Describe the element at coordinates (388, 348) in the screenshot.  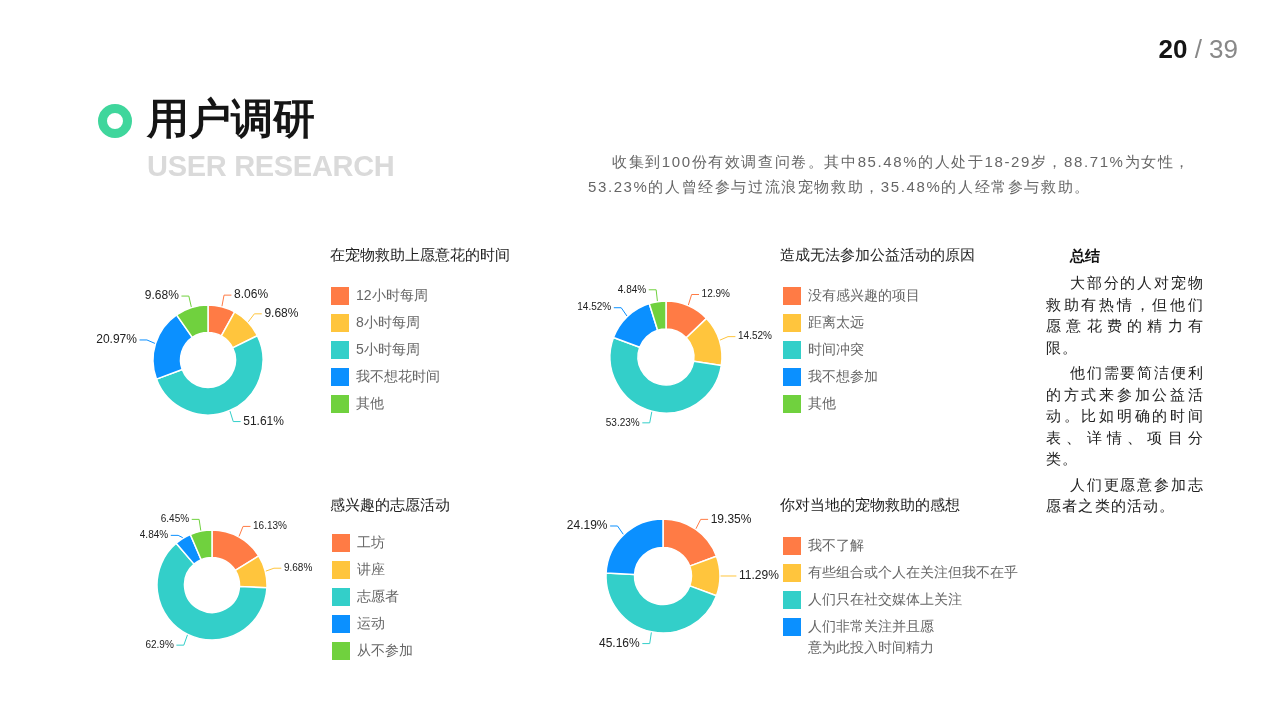
I see `legend-label: 5小时每周` at that location.